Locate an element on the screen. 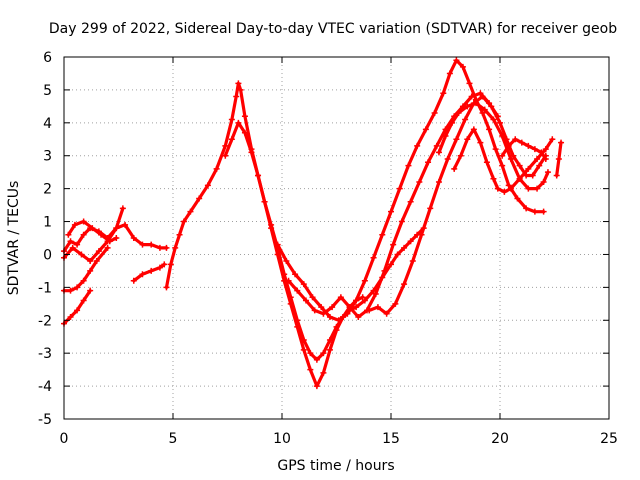 Image resolution: width=640 pixels, height=480 pixels. y-tick-label: -5 is located at coordinates (45, 420).